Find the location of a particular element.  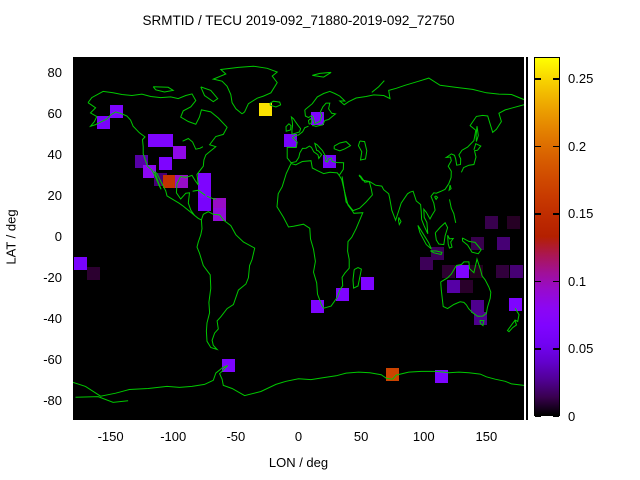

x-tick-label: -150 is located at coordinates (110, 436).